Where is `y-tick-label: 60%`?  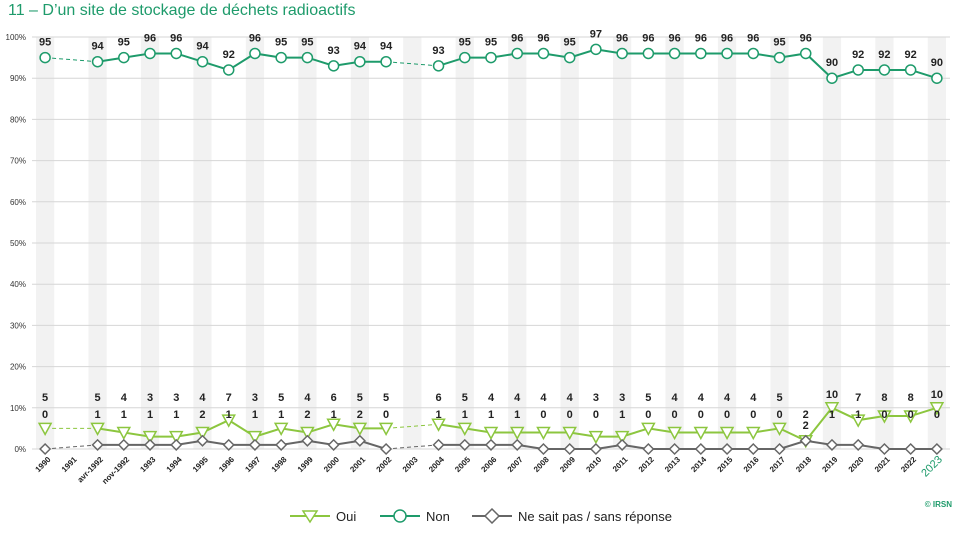
y-tick-label: 60% is located at coordinates (18, 202).